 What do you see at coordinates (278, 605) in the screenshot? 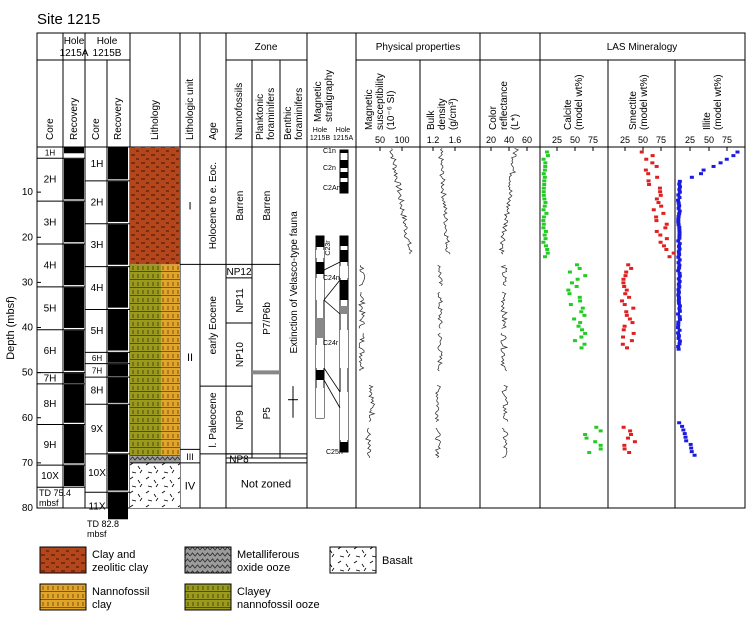
I see `legend-label: nannofossil ooze` at bounding box center [278, 605].